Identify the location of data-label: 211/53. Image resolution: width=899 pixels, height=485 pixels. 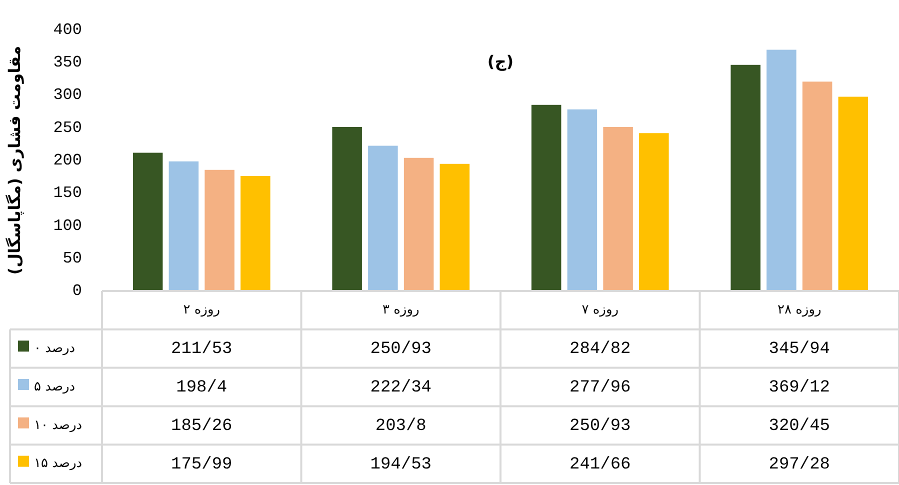
(201, 350).